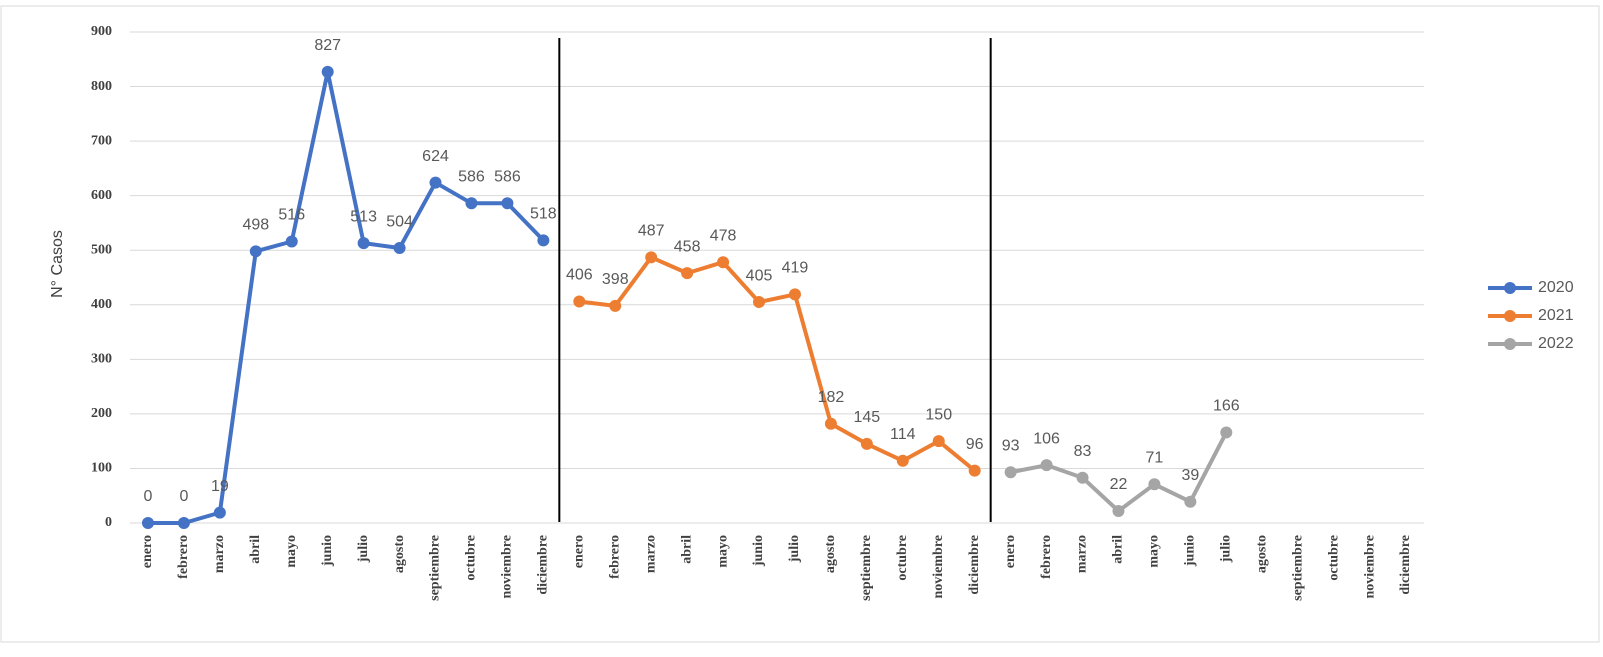  Describe the element at coordinates (867, 417) in the screenshot. I see `data-label: 145` at that location.